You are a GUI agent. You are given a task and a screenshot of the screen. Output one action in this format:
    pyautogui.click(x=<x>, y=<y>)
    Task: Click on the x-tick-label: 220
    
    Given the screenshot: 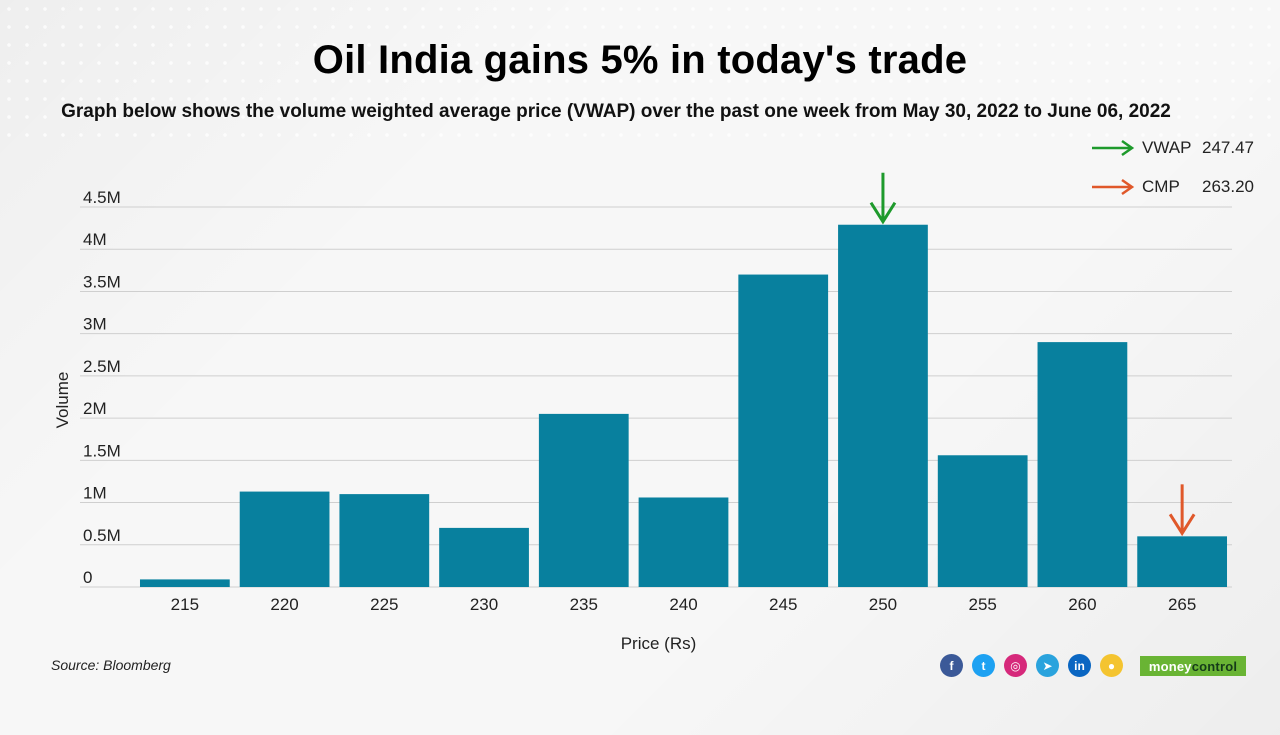 What is the action you would take?
    pyautogui.click(x=284, y=604)
    